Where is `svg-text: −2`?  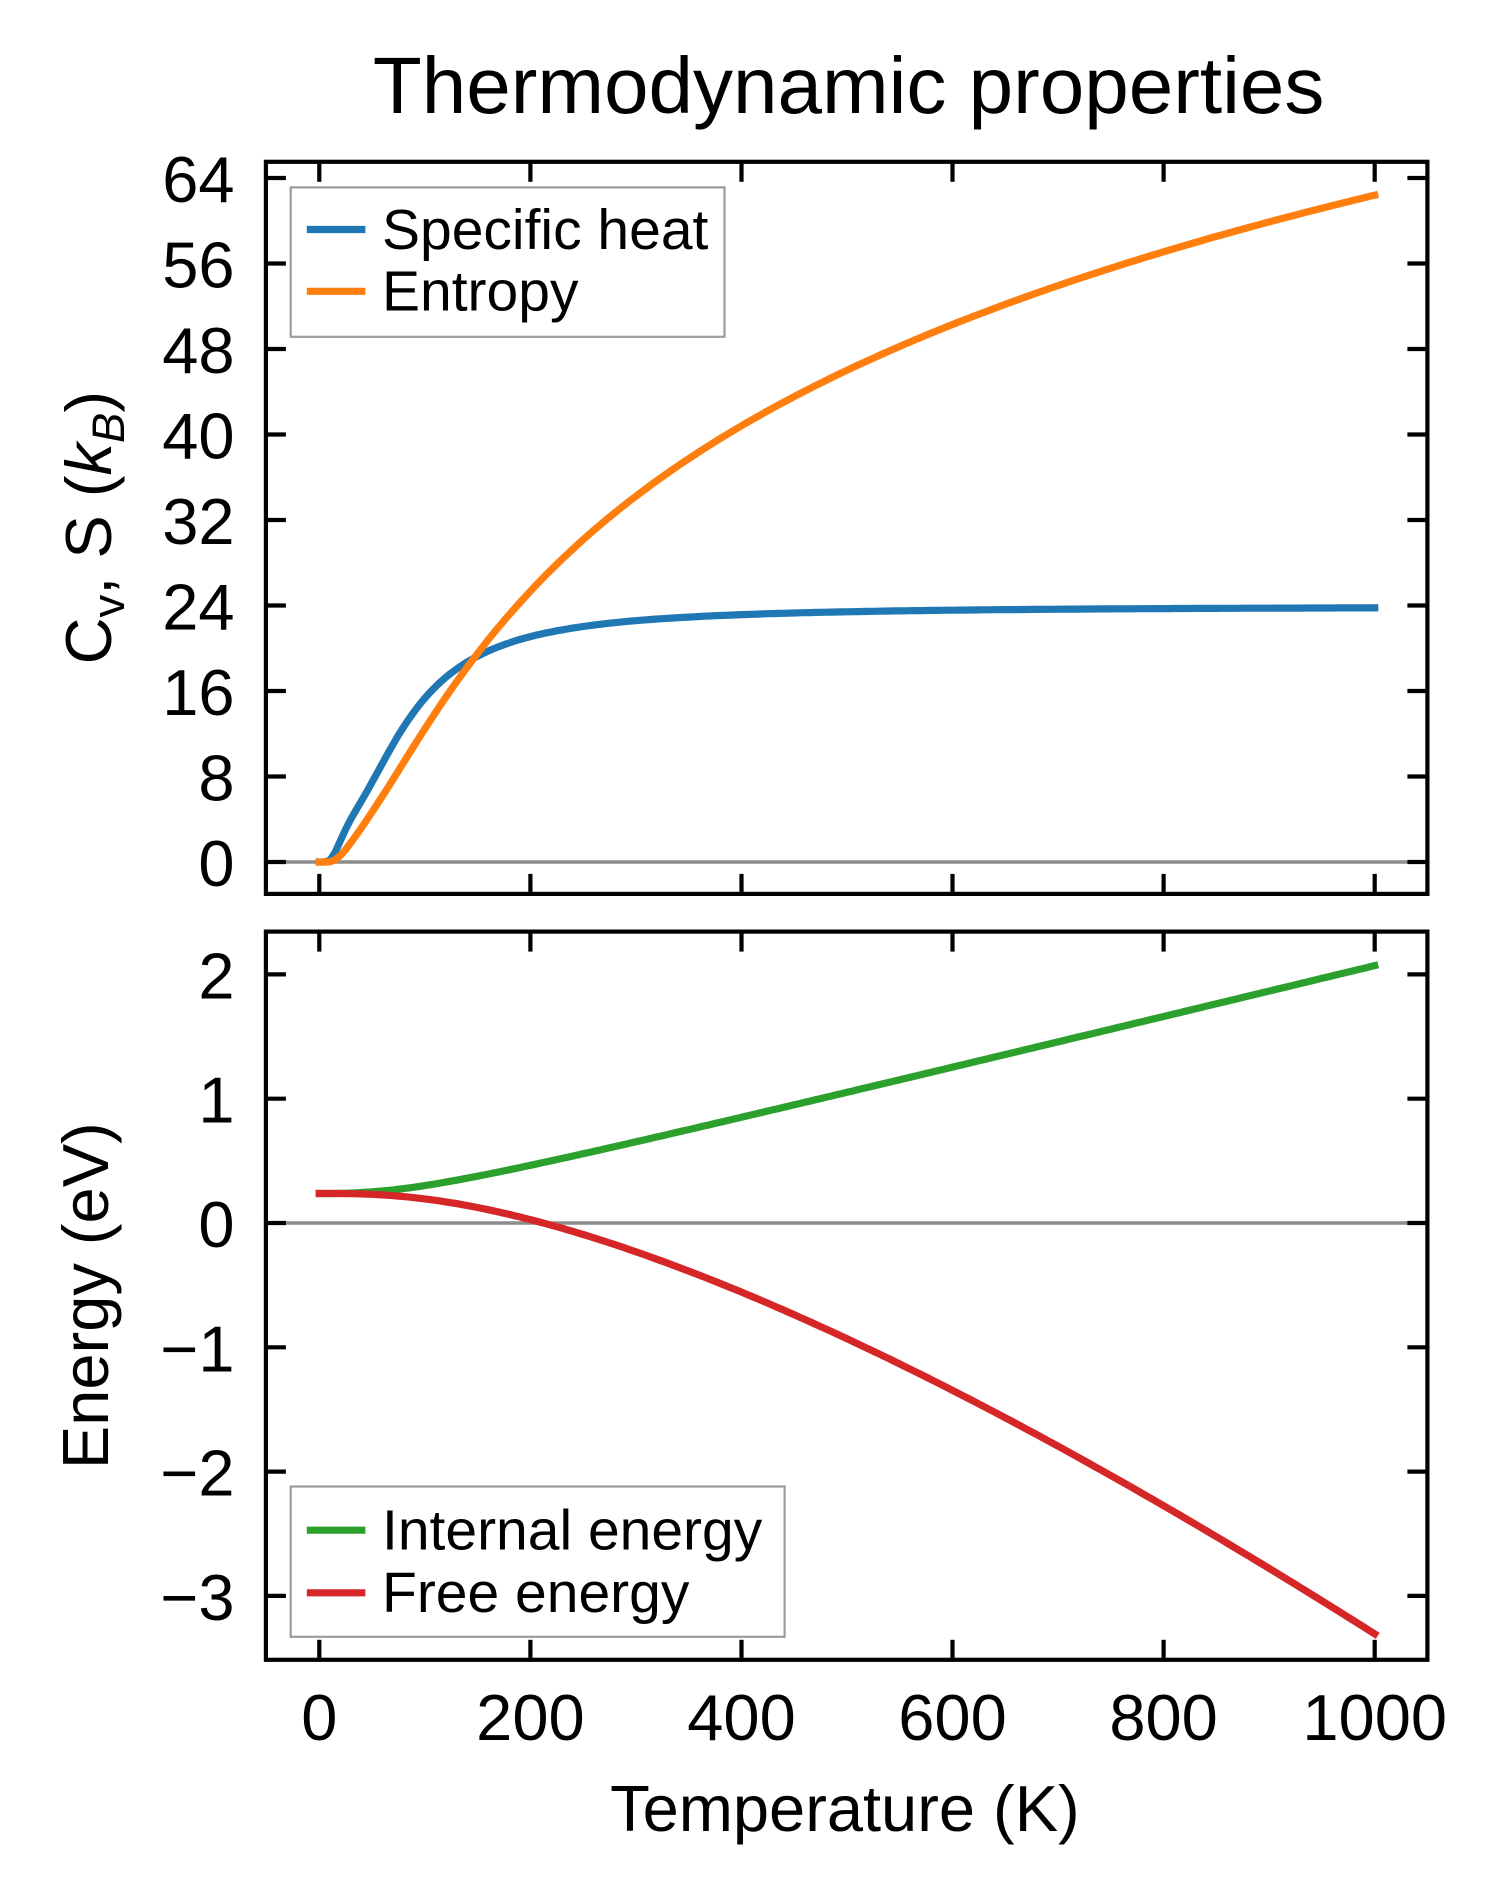
svg-text: −2 is located at coordinates (197, 1473).